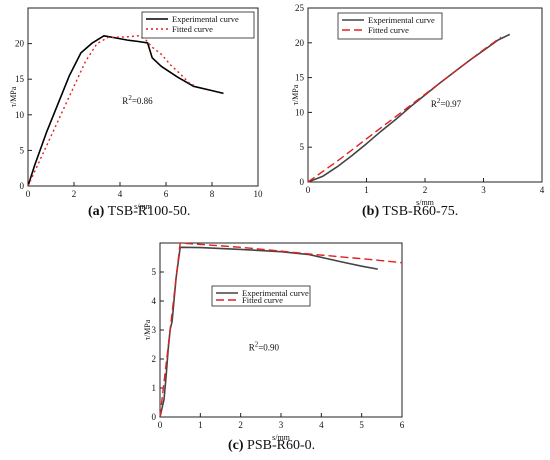 This screenshot has width=550, height=460. What do you see at coordinates (236, 445) in the screenshot?
I see `caption-c-letter: (c)` at bounding box center [236, 445].